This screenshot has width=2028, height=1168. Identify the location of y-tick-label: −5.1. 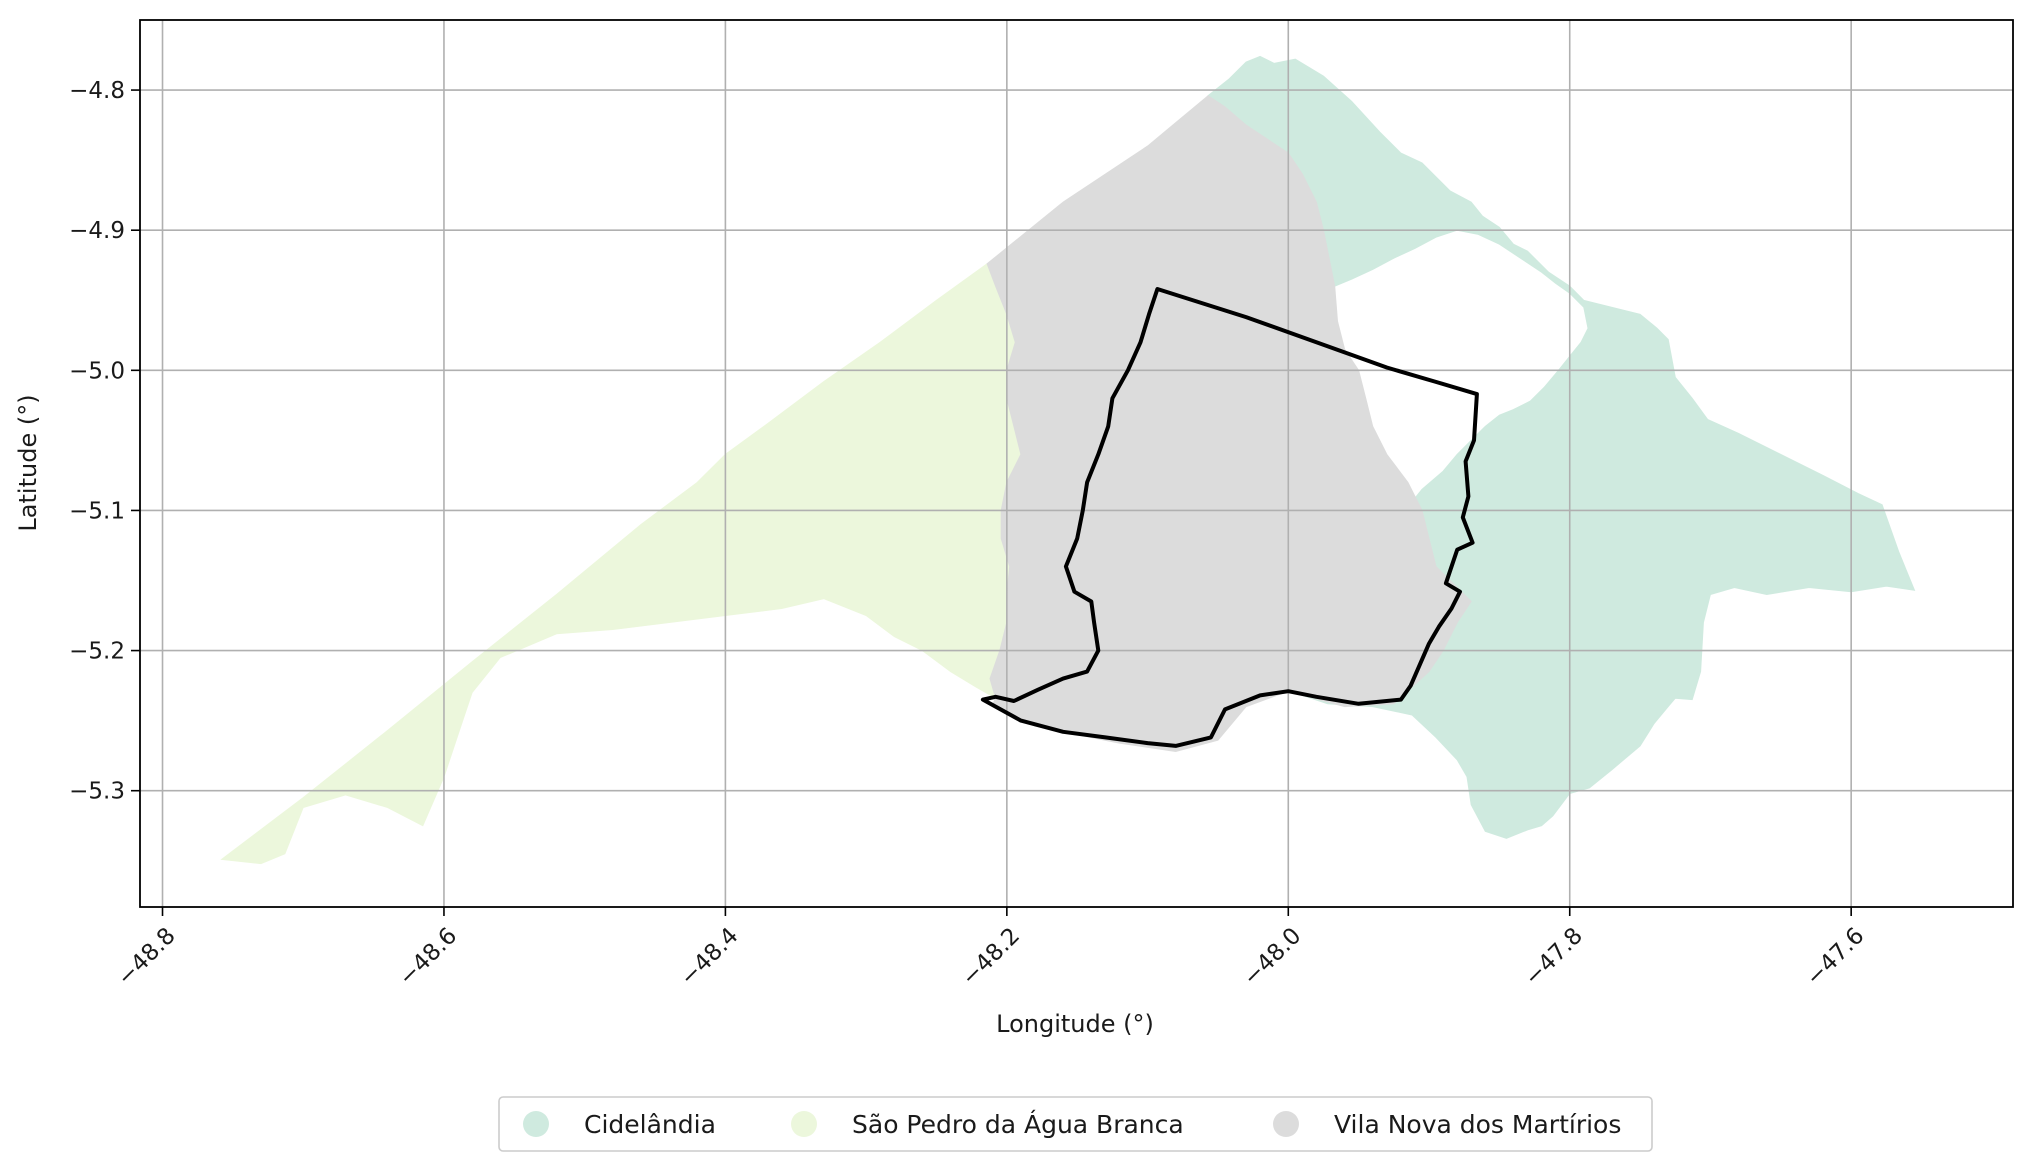
(97, 511).